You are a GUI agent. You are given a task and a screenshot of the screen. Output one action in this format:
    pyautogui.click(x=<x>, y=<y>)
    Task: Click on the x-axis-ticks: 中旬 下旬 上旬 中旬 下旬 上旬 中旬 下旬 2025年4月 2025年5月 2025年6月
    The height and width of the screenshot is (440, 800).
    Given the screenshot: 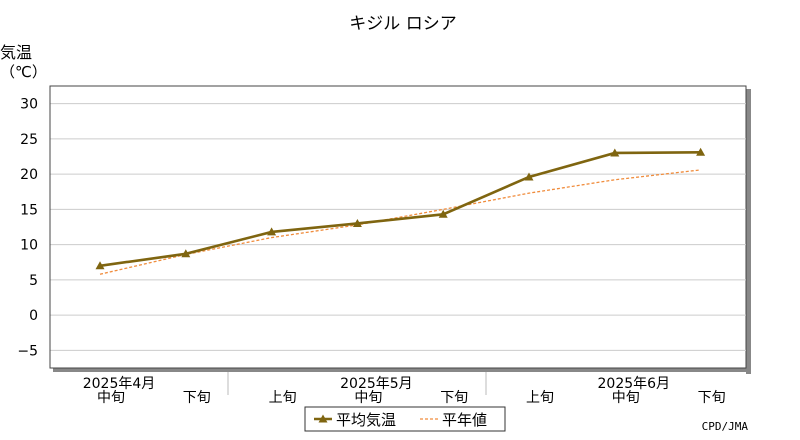 What is the action you would take?
    pyautogui.click(x=404, y=389)
    